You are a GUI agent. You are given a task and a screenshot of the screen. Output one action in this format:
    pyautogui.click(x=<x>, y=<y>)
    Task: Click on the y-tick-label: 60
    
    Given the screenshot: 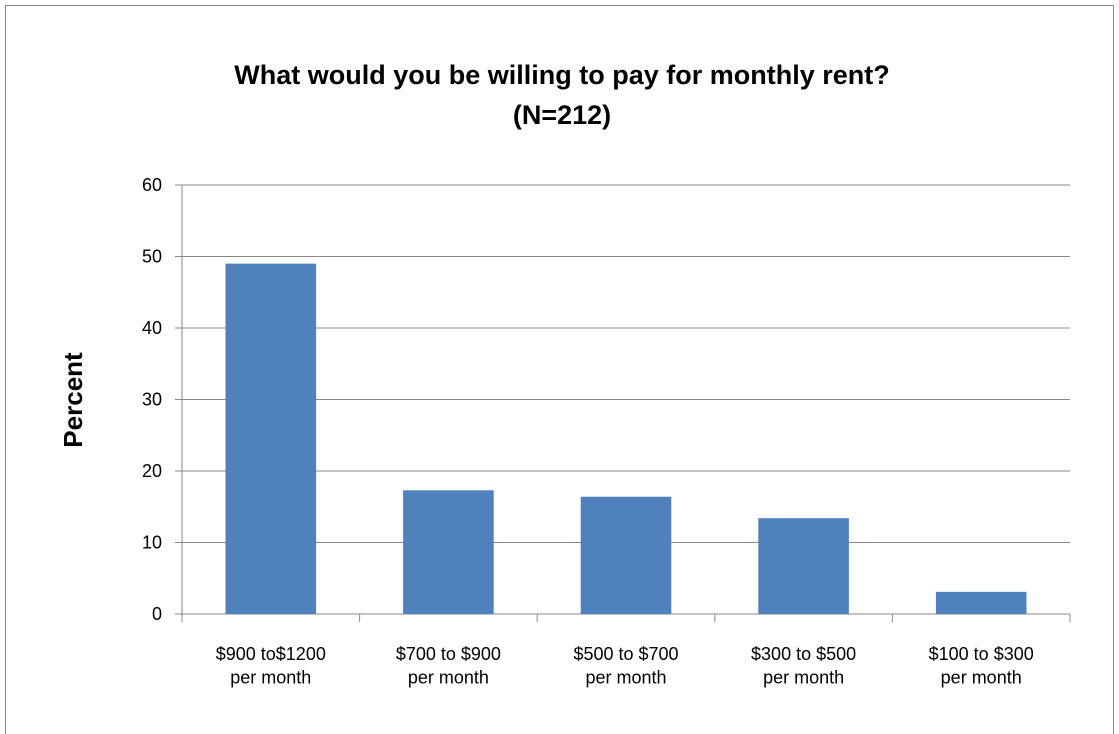 What is the action you would take?
    pyautogui.click(x=152, y=185)
    